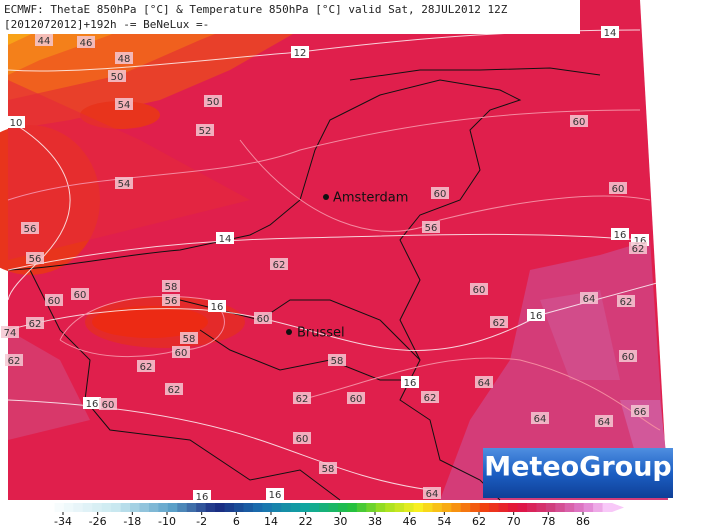  What do you see at coordinates (610, 33) in the screenshot?
I see `contour-label: 14` at bounding box center [610, 33].